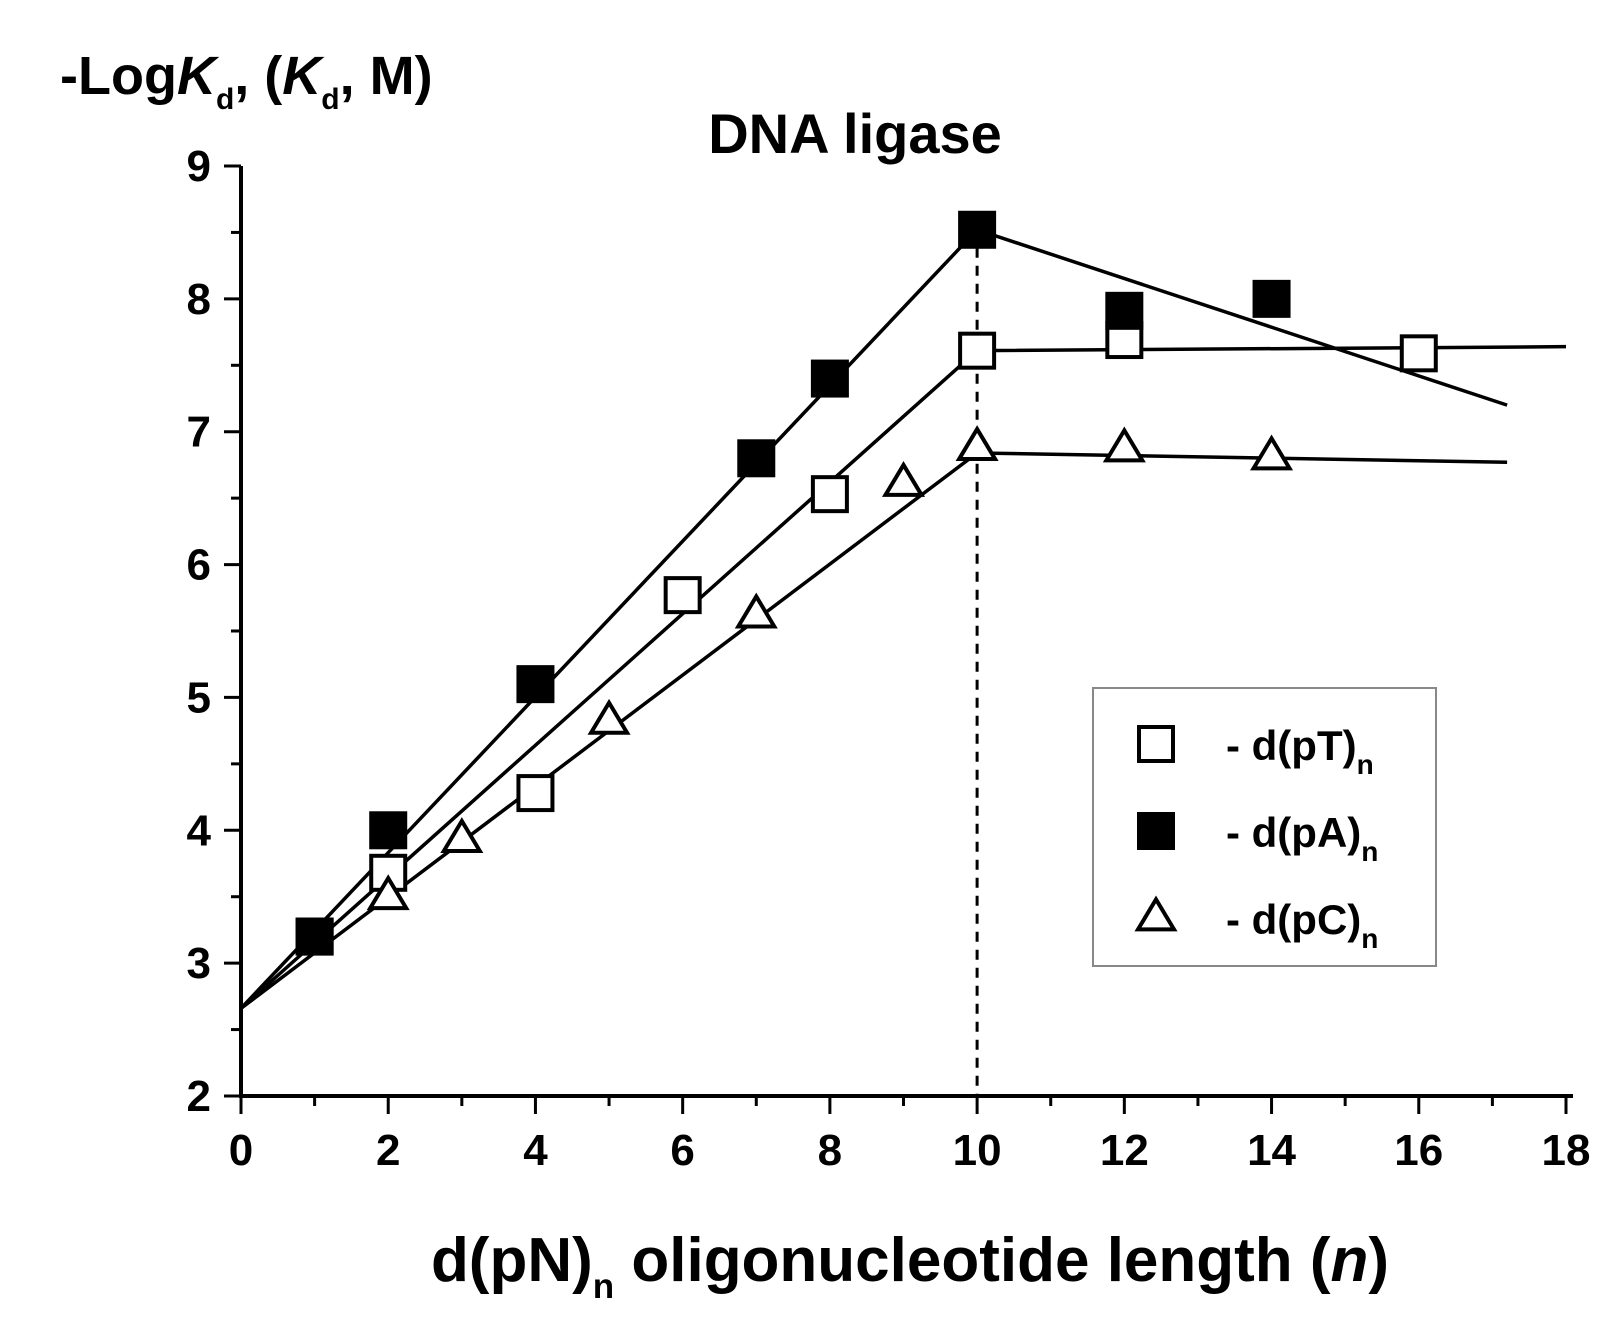  Describe the element at coordinates (241, 1150) in the screenshot. I see `x-tick-label: 0` at that location.